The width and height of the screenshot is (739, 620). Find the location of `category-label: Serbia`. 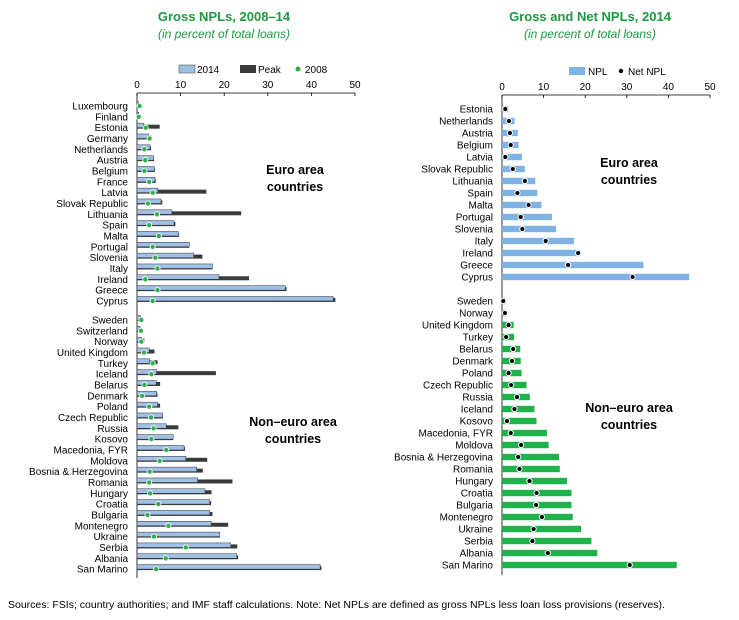

category-label: Serbia is located at coordinates (113, 548).